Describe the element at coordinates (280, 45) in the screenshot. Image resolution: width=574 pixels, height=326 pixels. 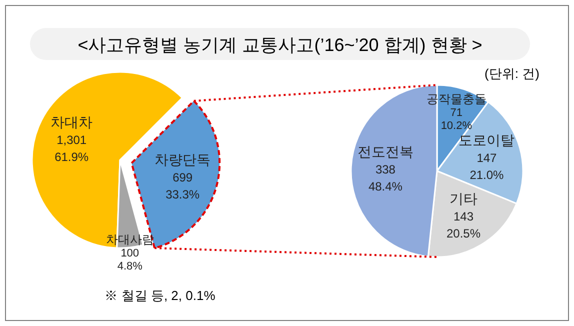
I see `text: <사고유형별 농기계 교통사고(’16~’20 합계) 현황 >` at that location.